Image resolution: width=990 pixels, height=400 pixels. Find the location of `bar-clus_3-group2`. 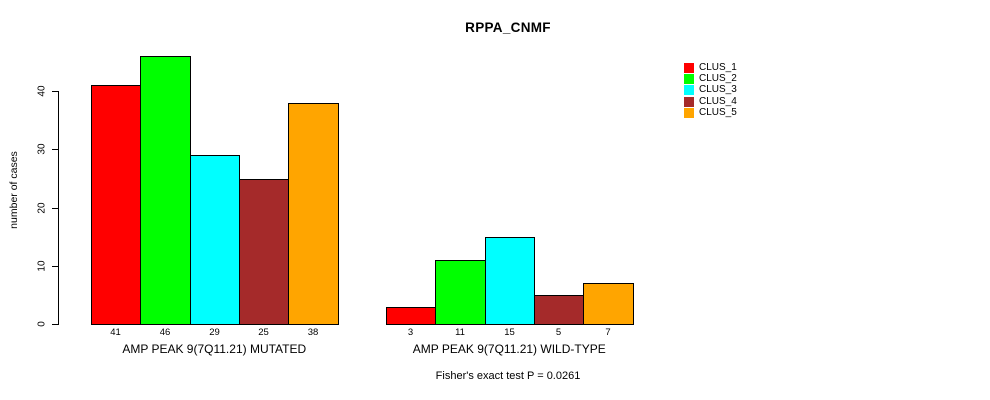

bar-clus_3-group2 is located at coordinates (510, 281).